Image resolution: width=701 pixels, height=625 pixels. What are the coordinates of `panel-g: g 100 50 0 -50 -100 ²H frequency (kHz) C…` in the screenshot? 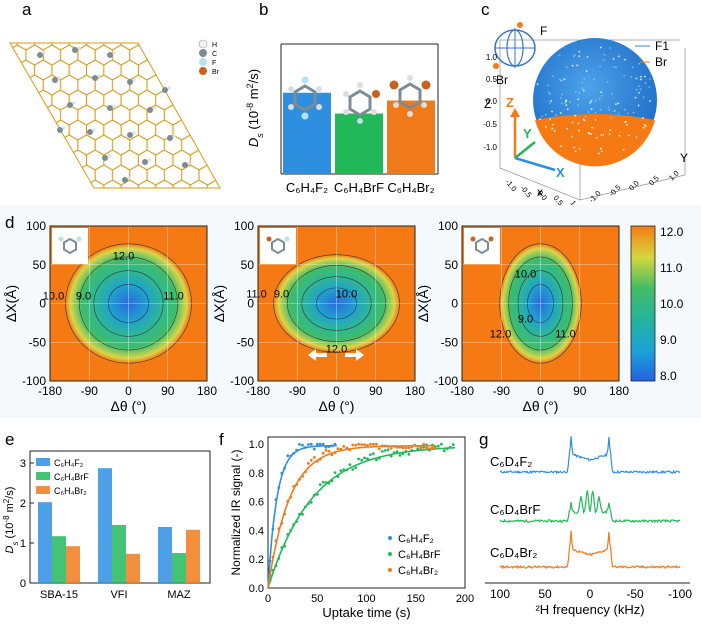 It's located at (585, 523).